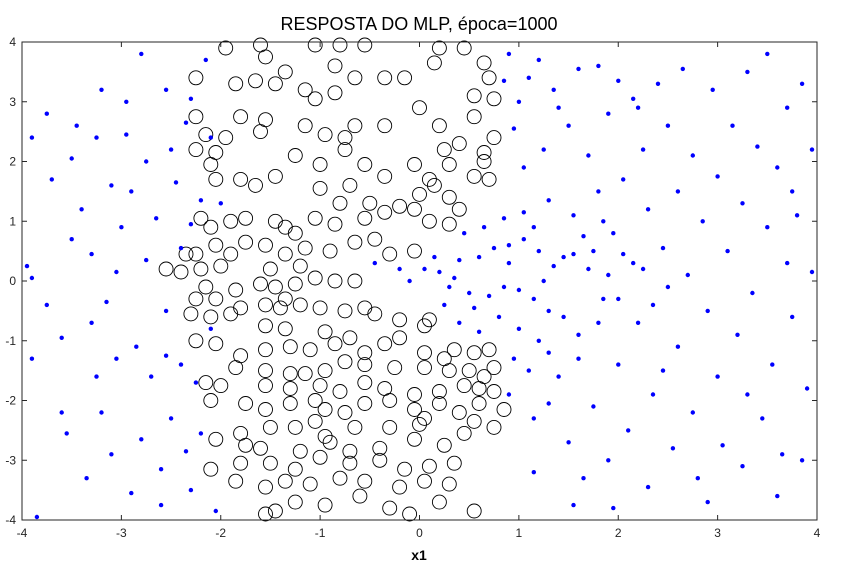  I want to click on y-tick-label: -4, so click(10, 520).